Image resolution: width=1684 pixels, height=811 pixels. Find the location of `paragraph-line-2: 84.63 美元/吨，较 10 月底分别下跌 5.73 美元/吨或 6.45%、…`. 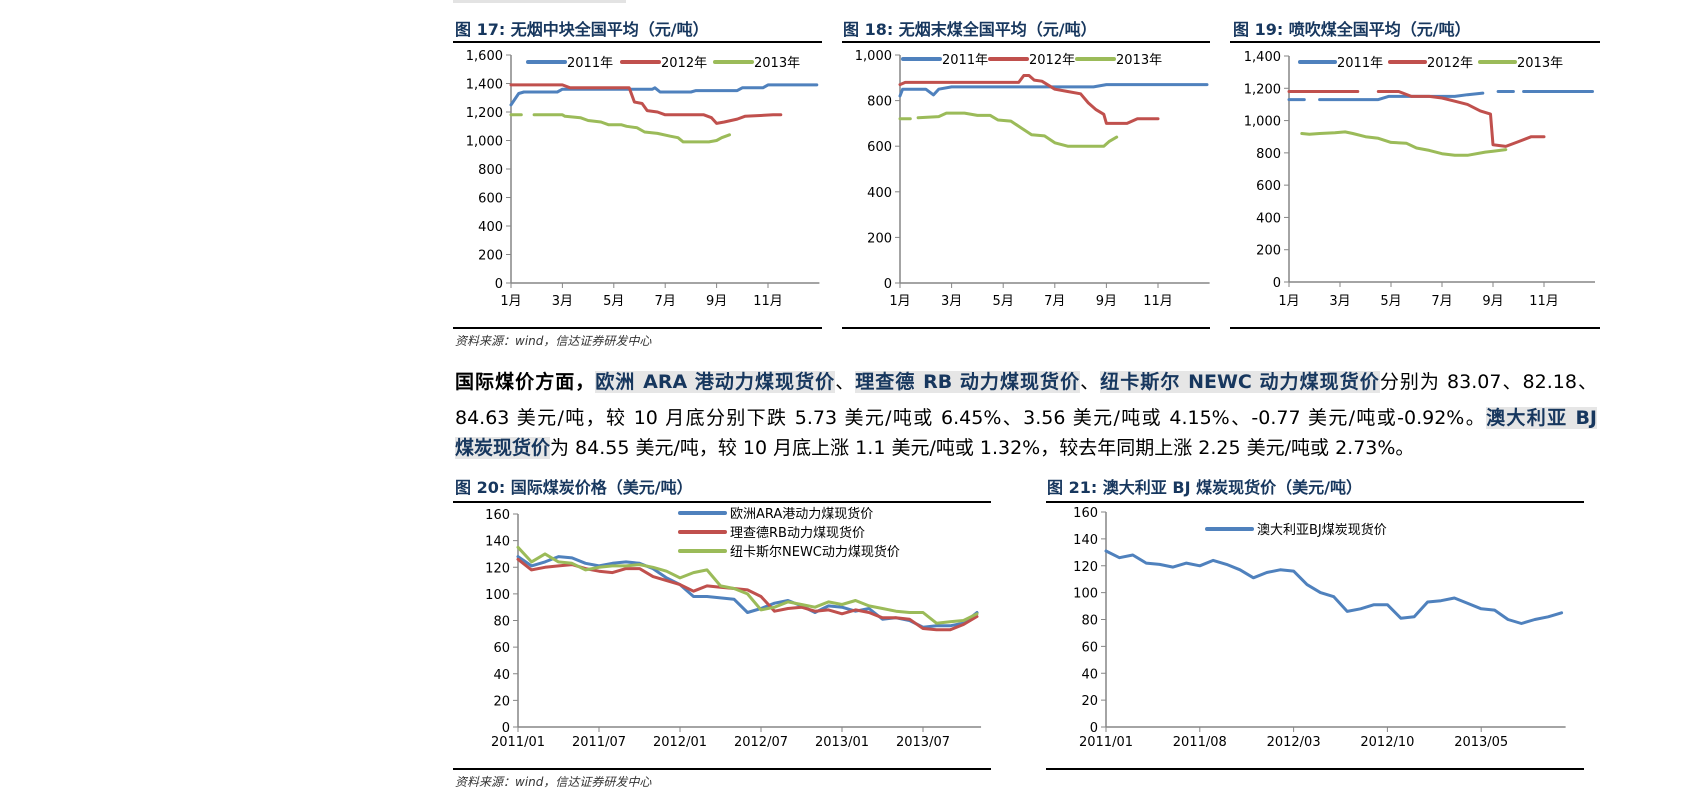

paragraph-line-2: 84.63 美元/吨，较 10 月底分别下跌 5.73 美元/吨或 6.45%、… is located at coordinates (1026, 418).